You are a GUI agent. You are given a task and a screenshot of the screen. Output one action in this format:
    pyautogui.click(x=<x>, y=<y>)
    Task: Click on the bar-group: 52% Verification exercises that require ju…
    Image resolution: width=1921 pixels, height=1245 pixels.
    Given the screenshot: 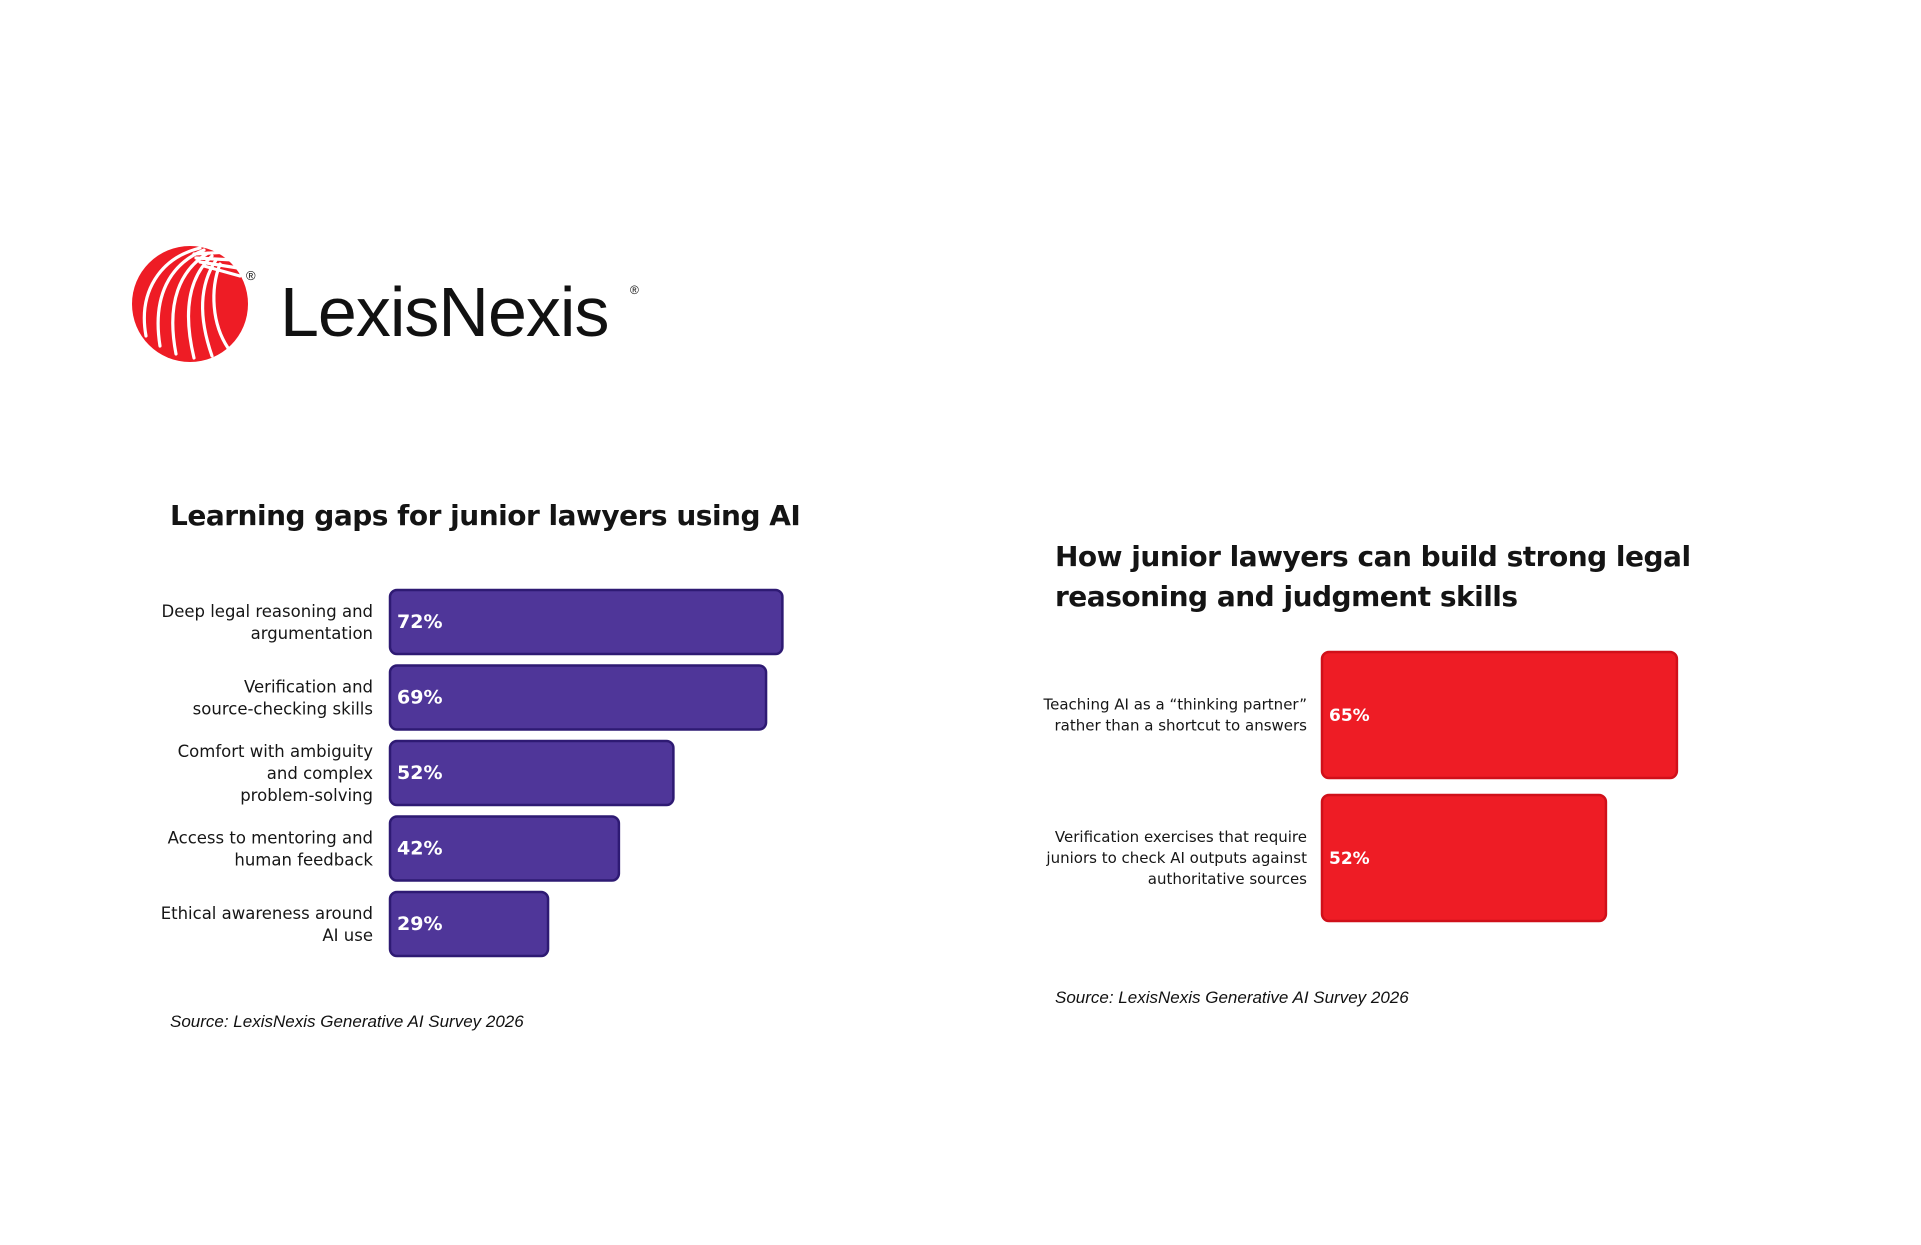 What is the action you would take?
    pyautogui.click(x=1326, y=858)
    